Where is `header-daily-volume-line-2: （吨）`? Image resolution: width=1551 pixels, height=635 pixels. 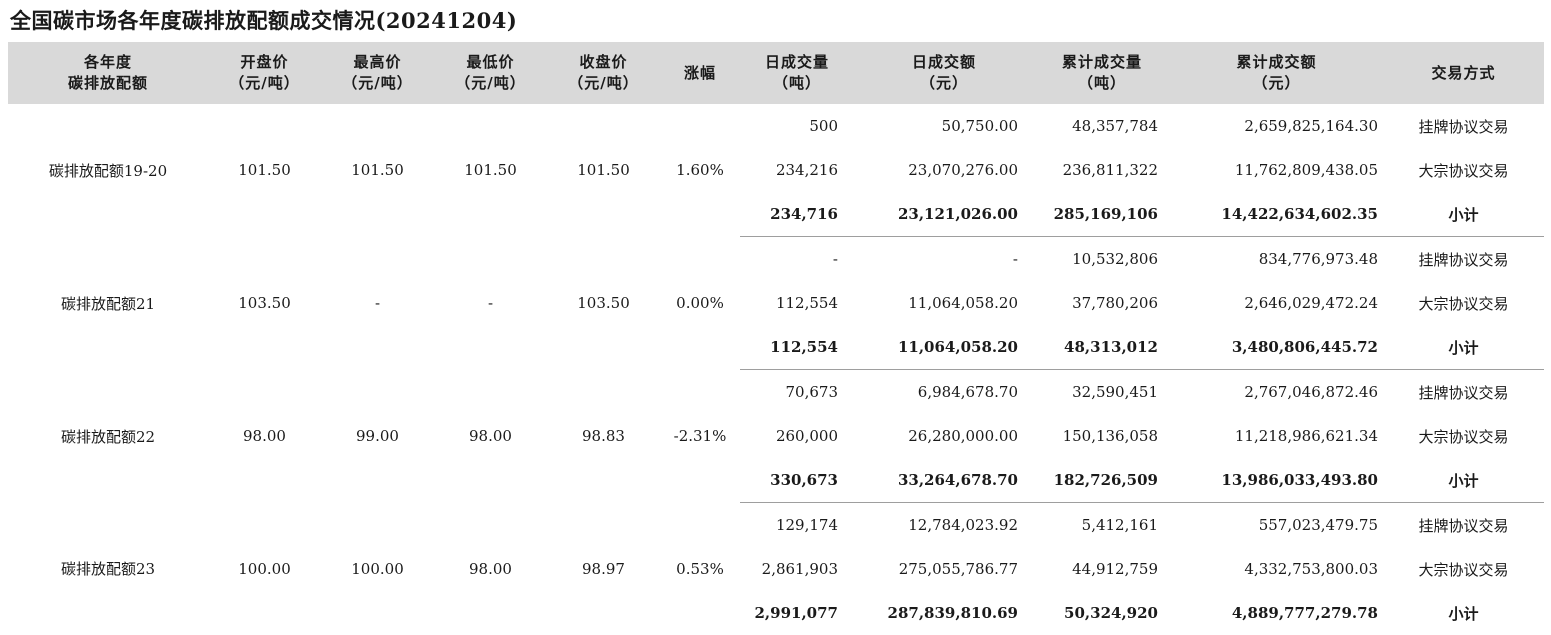
header-daily-volume-line-2: （吨） is located at coordinates (797, 83).